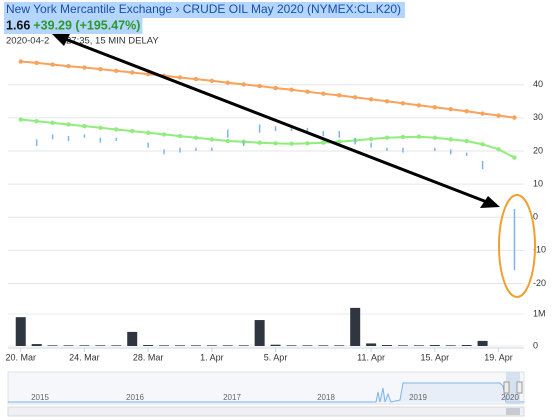 The height and width of the screenshot is (420, 560). I want to click on navigator-window, so click(513, 388).